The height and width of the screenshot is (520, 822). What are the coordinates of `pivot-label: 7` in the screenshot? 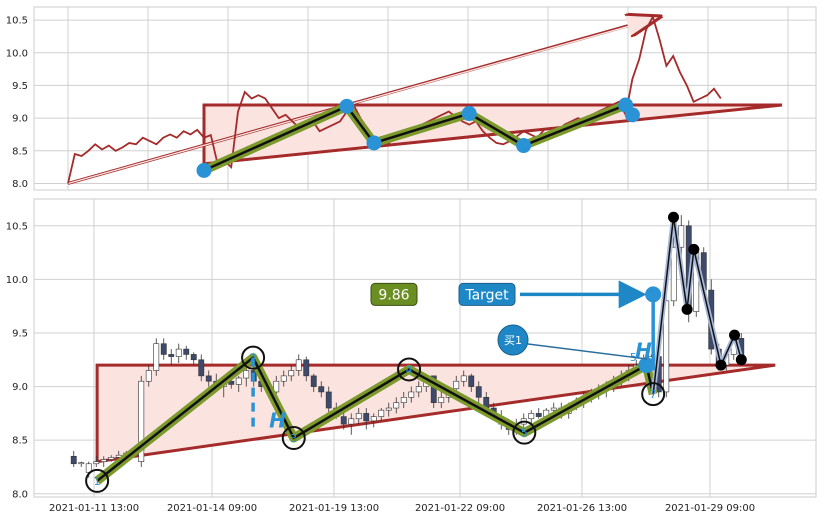 It's located at (653, 394).